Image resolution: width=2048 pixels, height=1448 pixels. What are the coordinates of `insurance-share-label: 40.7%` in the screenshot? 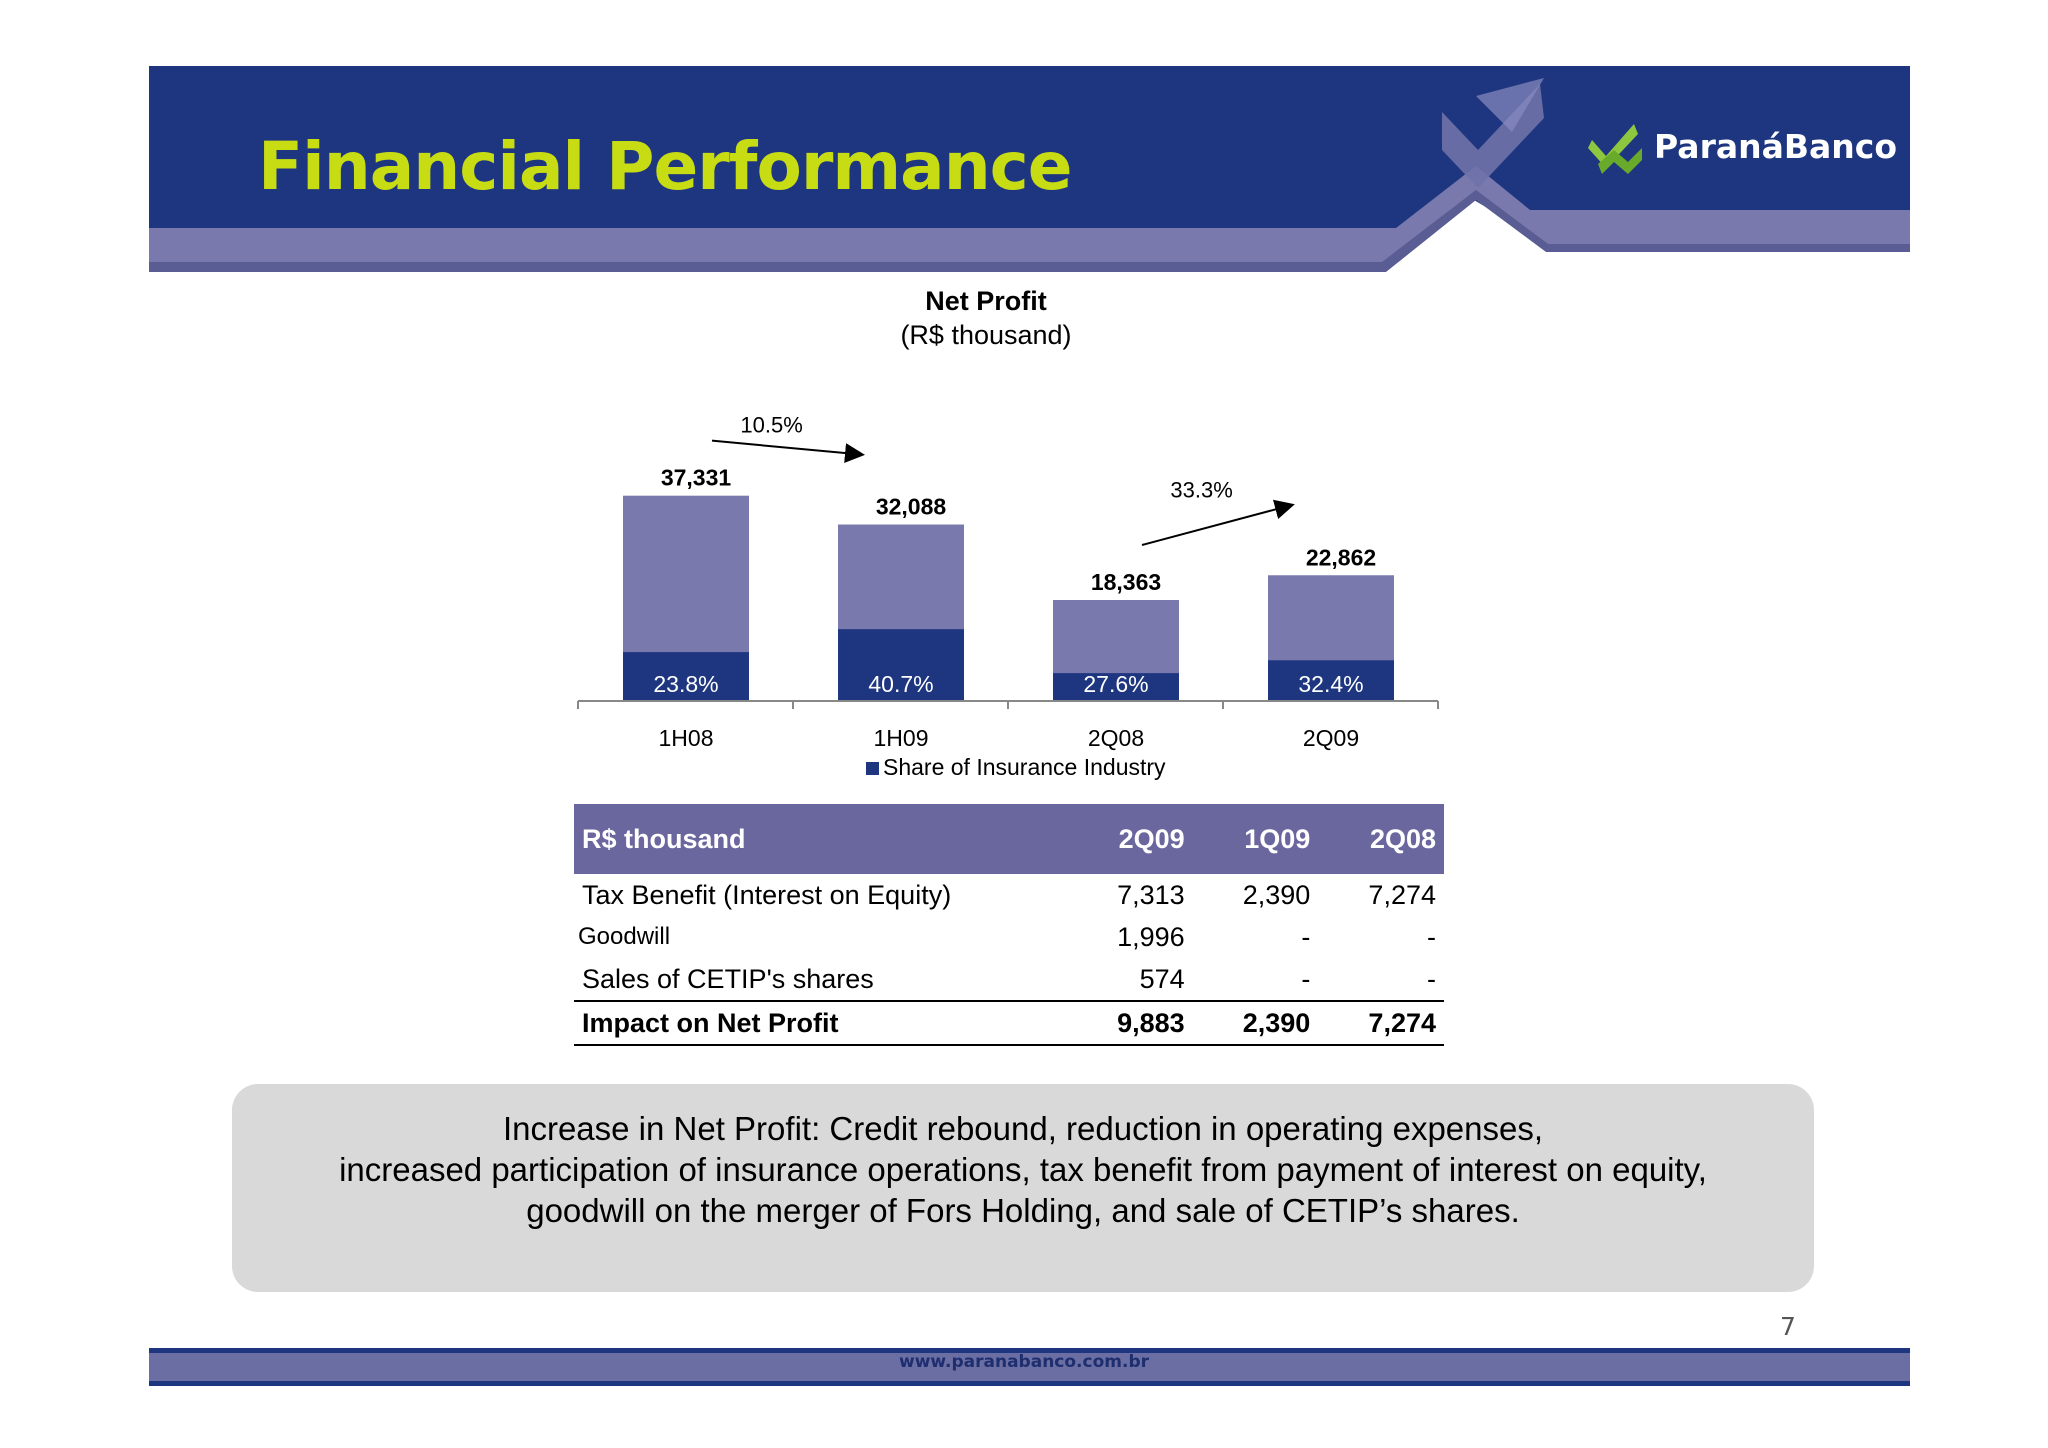 It's located at (900, 684).